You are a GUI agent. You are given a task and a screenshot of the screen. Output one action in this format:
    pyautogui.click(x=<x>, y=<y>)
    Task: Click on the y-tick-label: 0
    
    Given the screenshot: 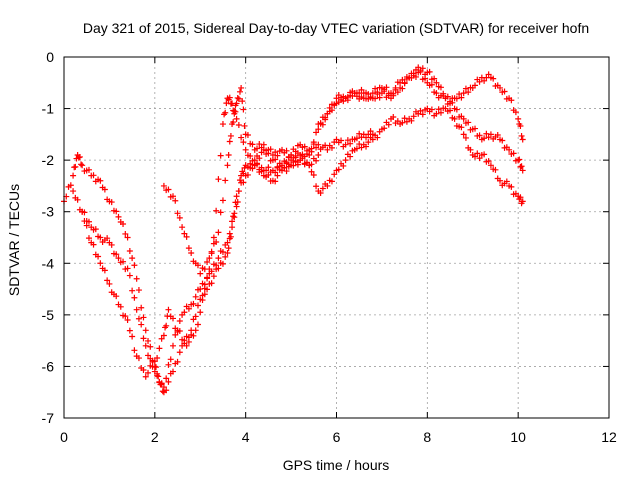 What is the action you would take?
    pyautogui.click(x=50, y=57)
    